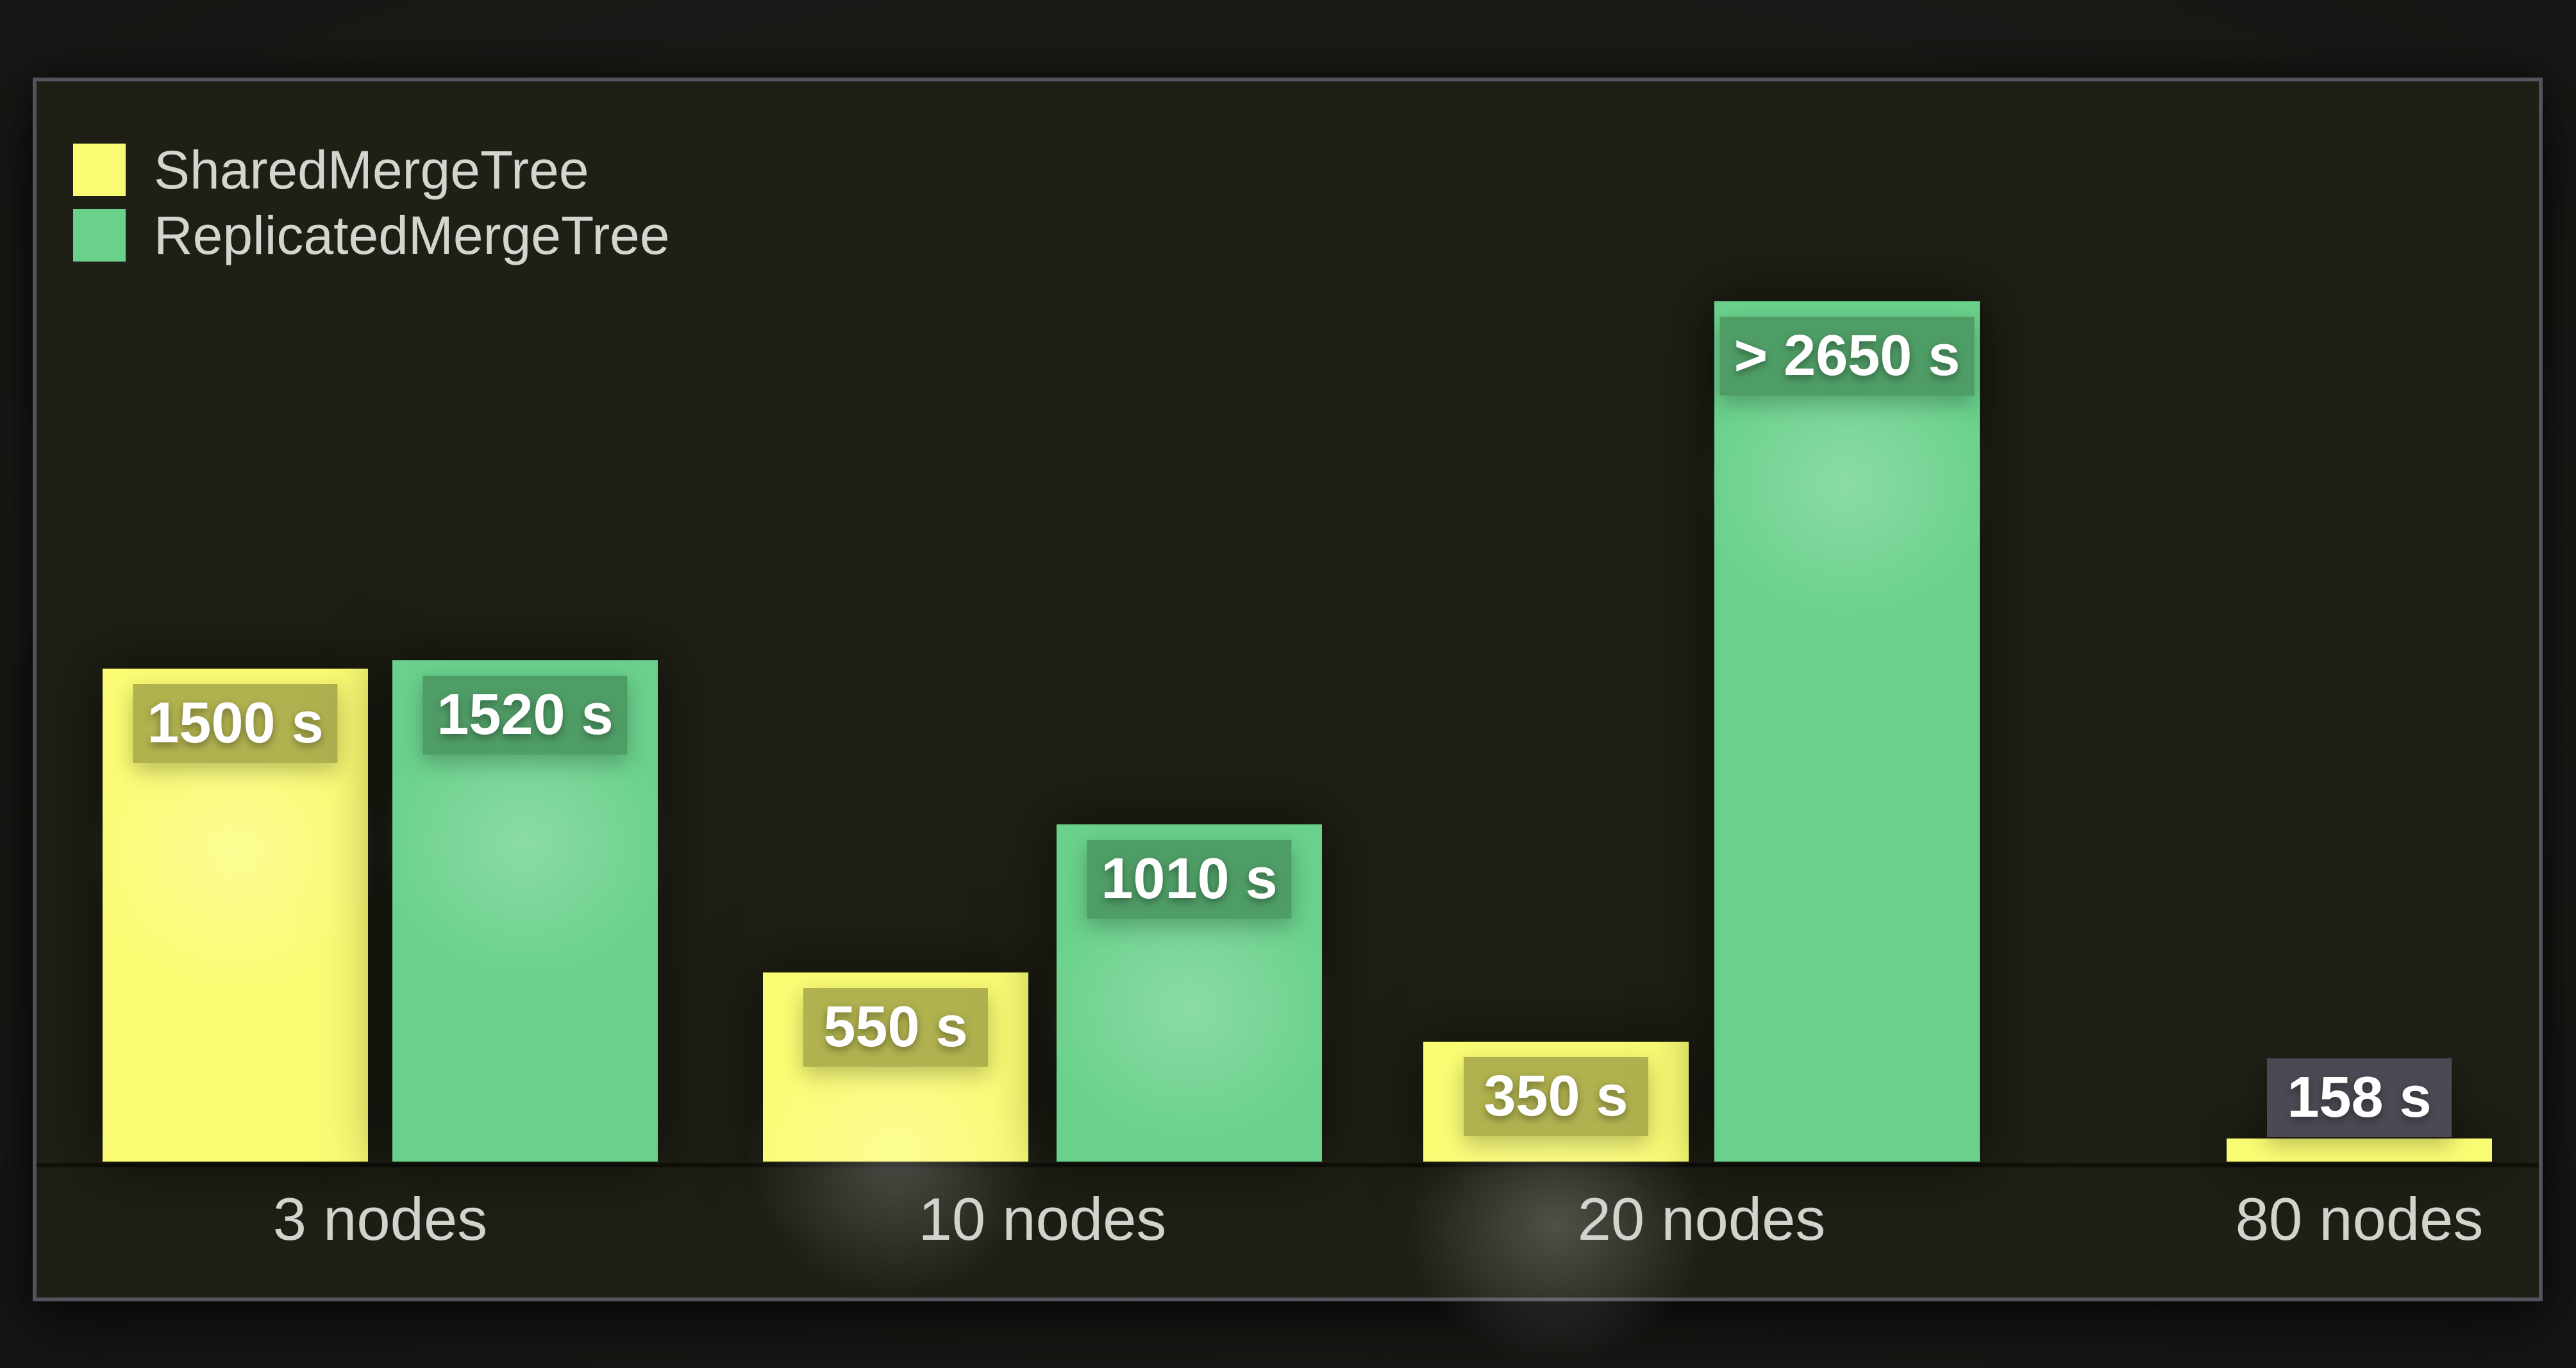 The height and width of the screenshot is (1368, 2576). What do you see at coordinates (235, 723) in the screenshot?
I see `bar-value-label: 1500 s` at bounding box center [235, 723].